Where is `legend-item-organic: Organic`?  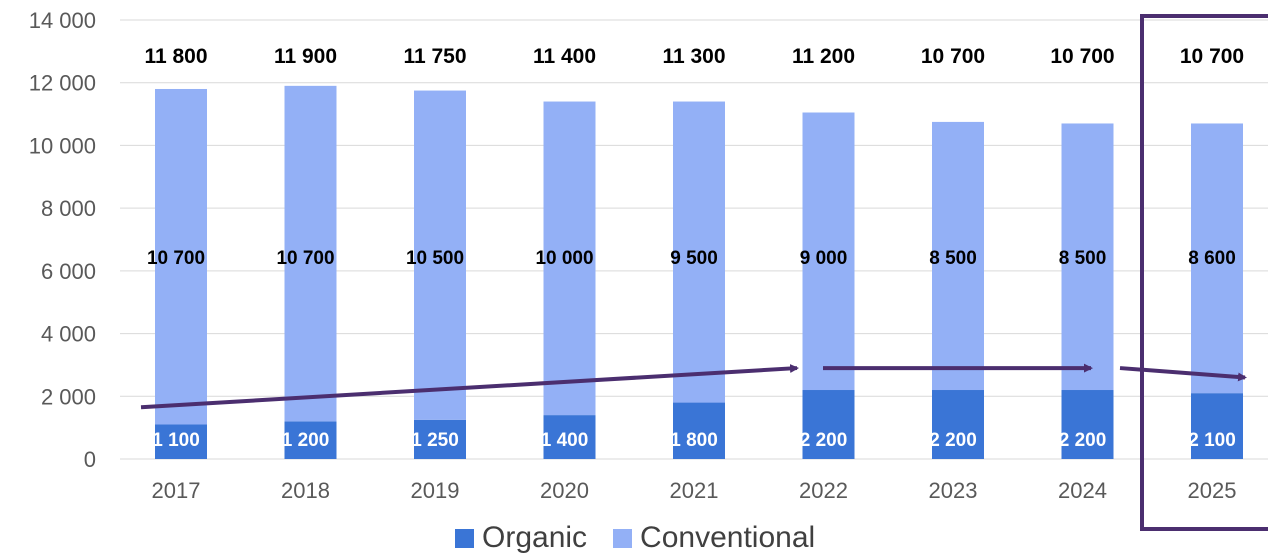 legend-item-organic: Organic is located at coordinates (521, 538).